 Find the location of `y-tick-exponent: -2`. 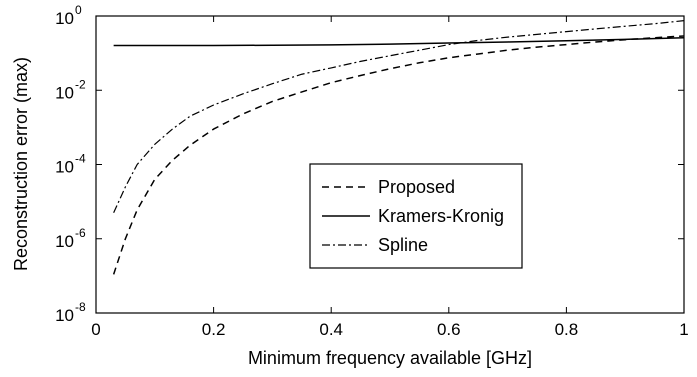

y-tick-exponent: -2 is located at coordinates (80, 84).